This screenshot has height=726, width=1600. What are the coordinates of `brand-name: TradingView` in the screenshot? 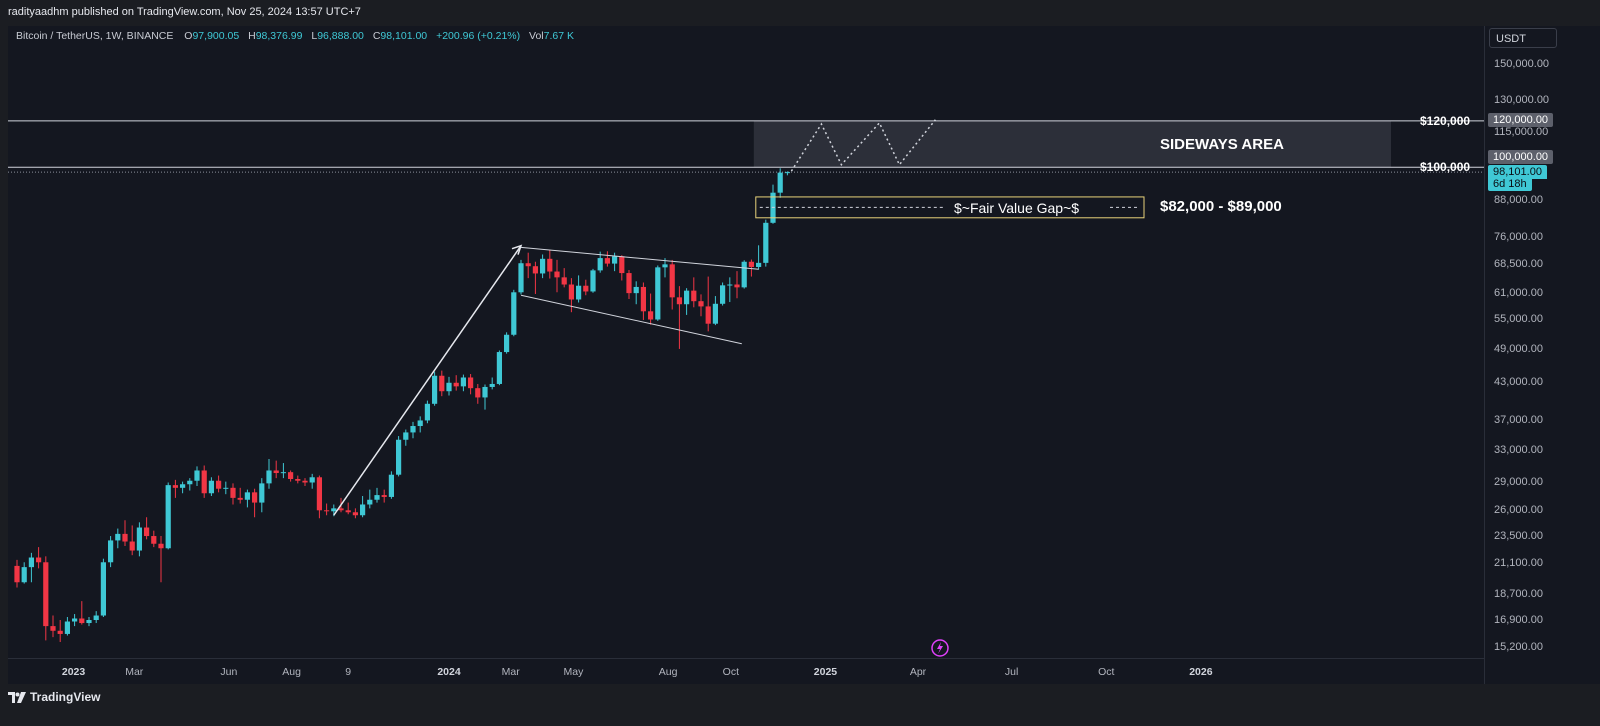 It's located at (65, 697).